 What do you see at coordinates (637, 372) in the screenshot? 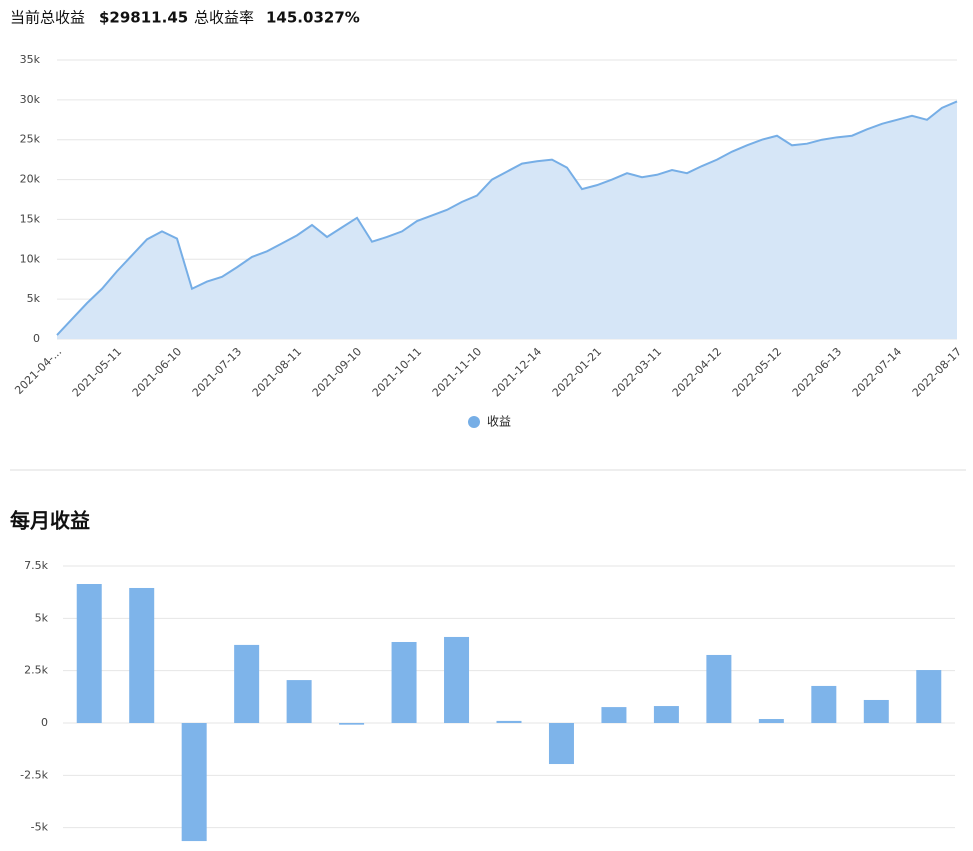
I see `x-tick-label: 2022-03-11` at bounding box center [637, 372].